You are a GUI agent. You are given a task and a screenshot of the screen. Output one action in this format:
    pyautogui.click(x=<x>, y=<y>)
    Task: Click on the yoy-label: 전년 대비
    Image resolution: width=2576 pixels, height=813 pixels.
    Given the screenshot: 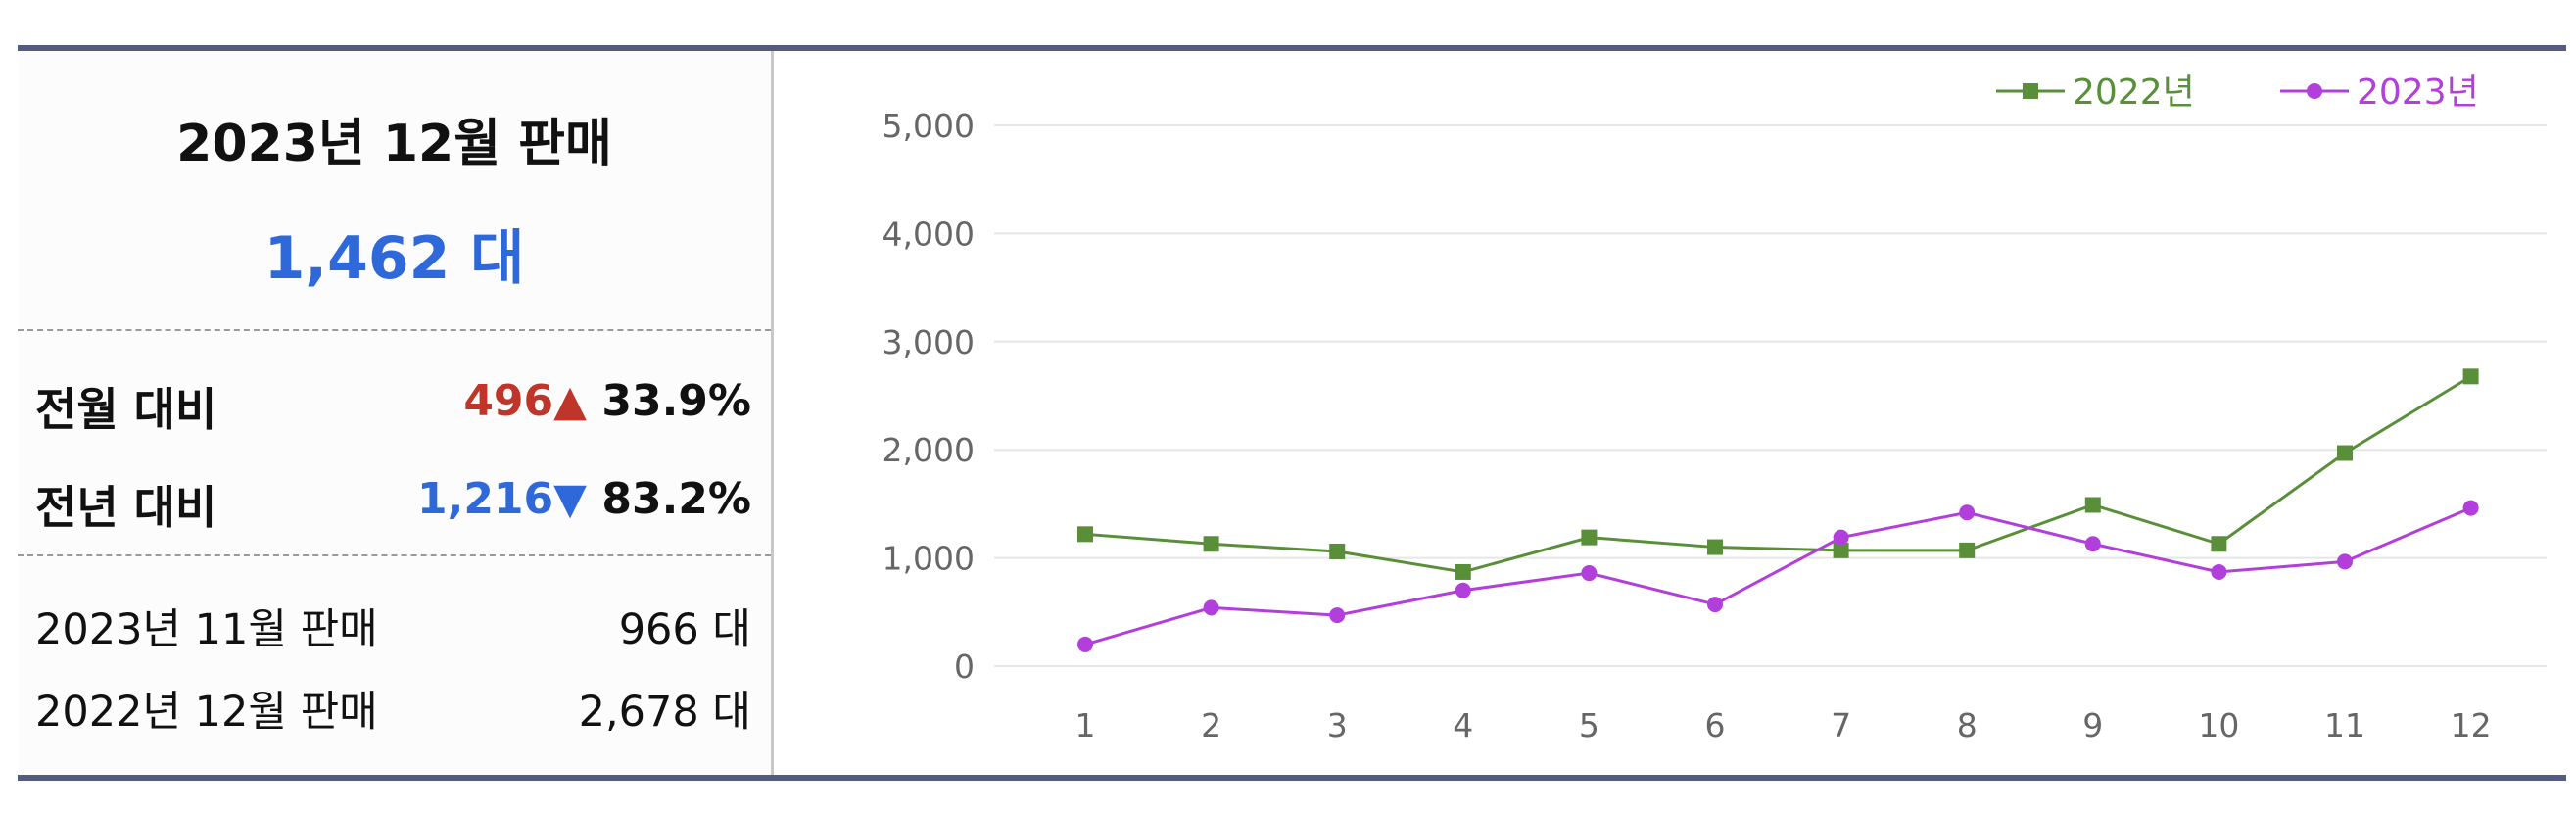 What is the action you would take?
    pyautogui.click(x=126, y=507)
    